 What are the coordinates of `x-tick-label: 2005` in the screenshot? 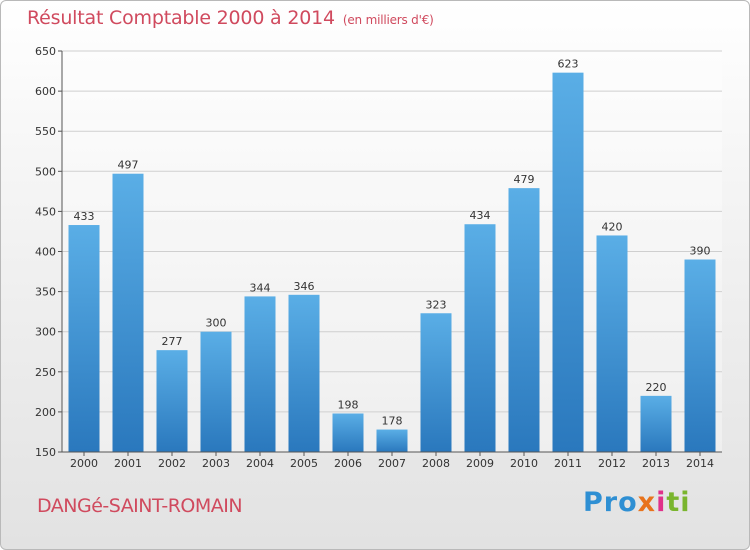 It's located at (304, 463).